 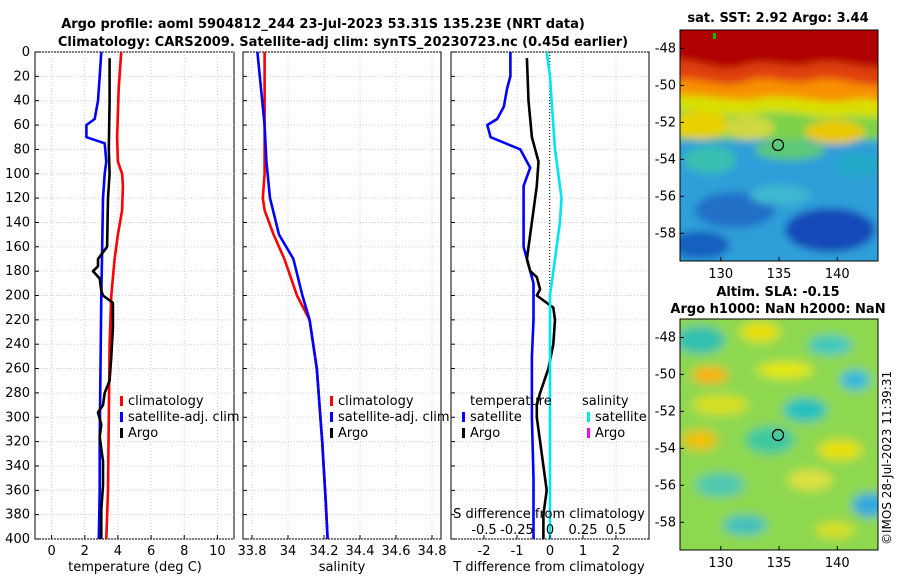 What do you see at coordinates (21, 125) in the screenshot?
I see `depth-tick-label: 60` at bounding box center [21, 125].